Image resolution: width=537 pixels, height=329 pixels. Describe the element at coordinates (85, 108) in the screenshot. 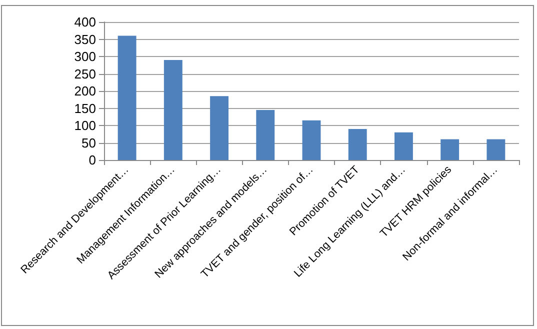

I see `y-tick-label: 150` at that location.